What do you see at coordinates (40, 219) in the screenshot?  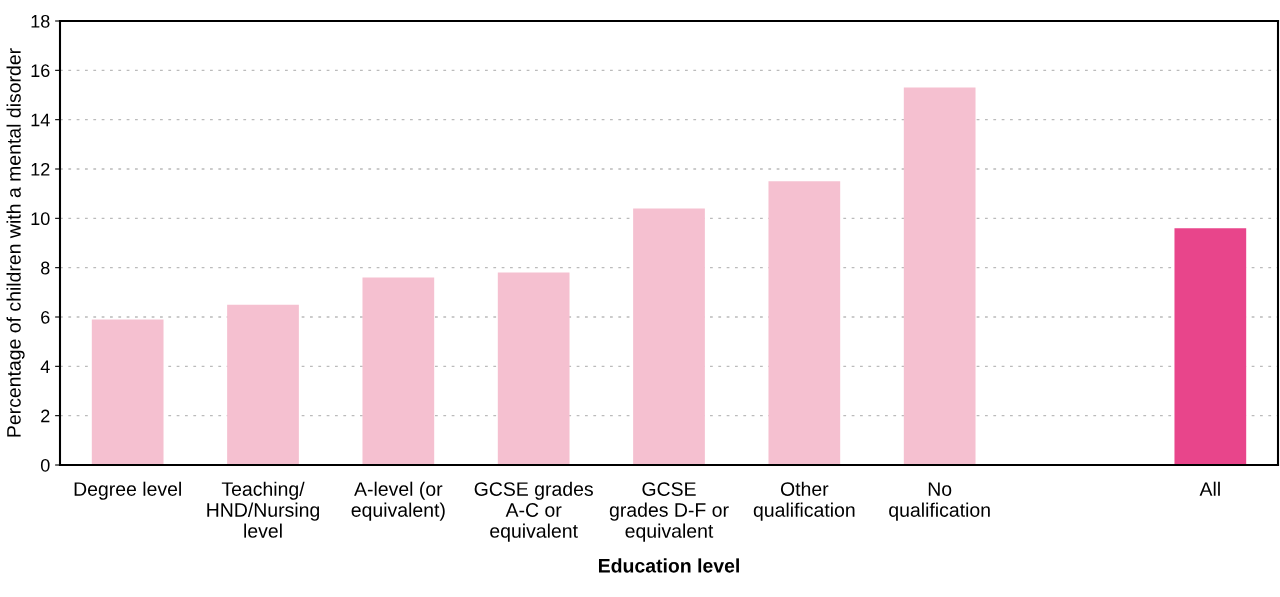 I see `y-tick-label: 10` at bounding box center [40, 219].